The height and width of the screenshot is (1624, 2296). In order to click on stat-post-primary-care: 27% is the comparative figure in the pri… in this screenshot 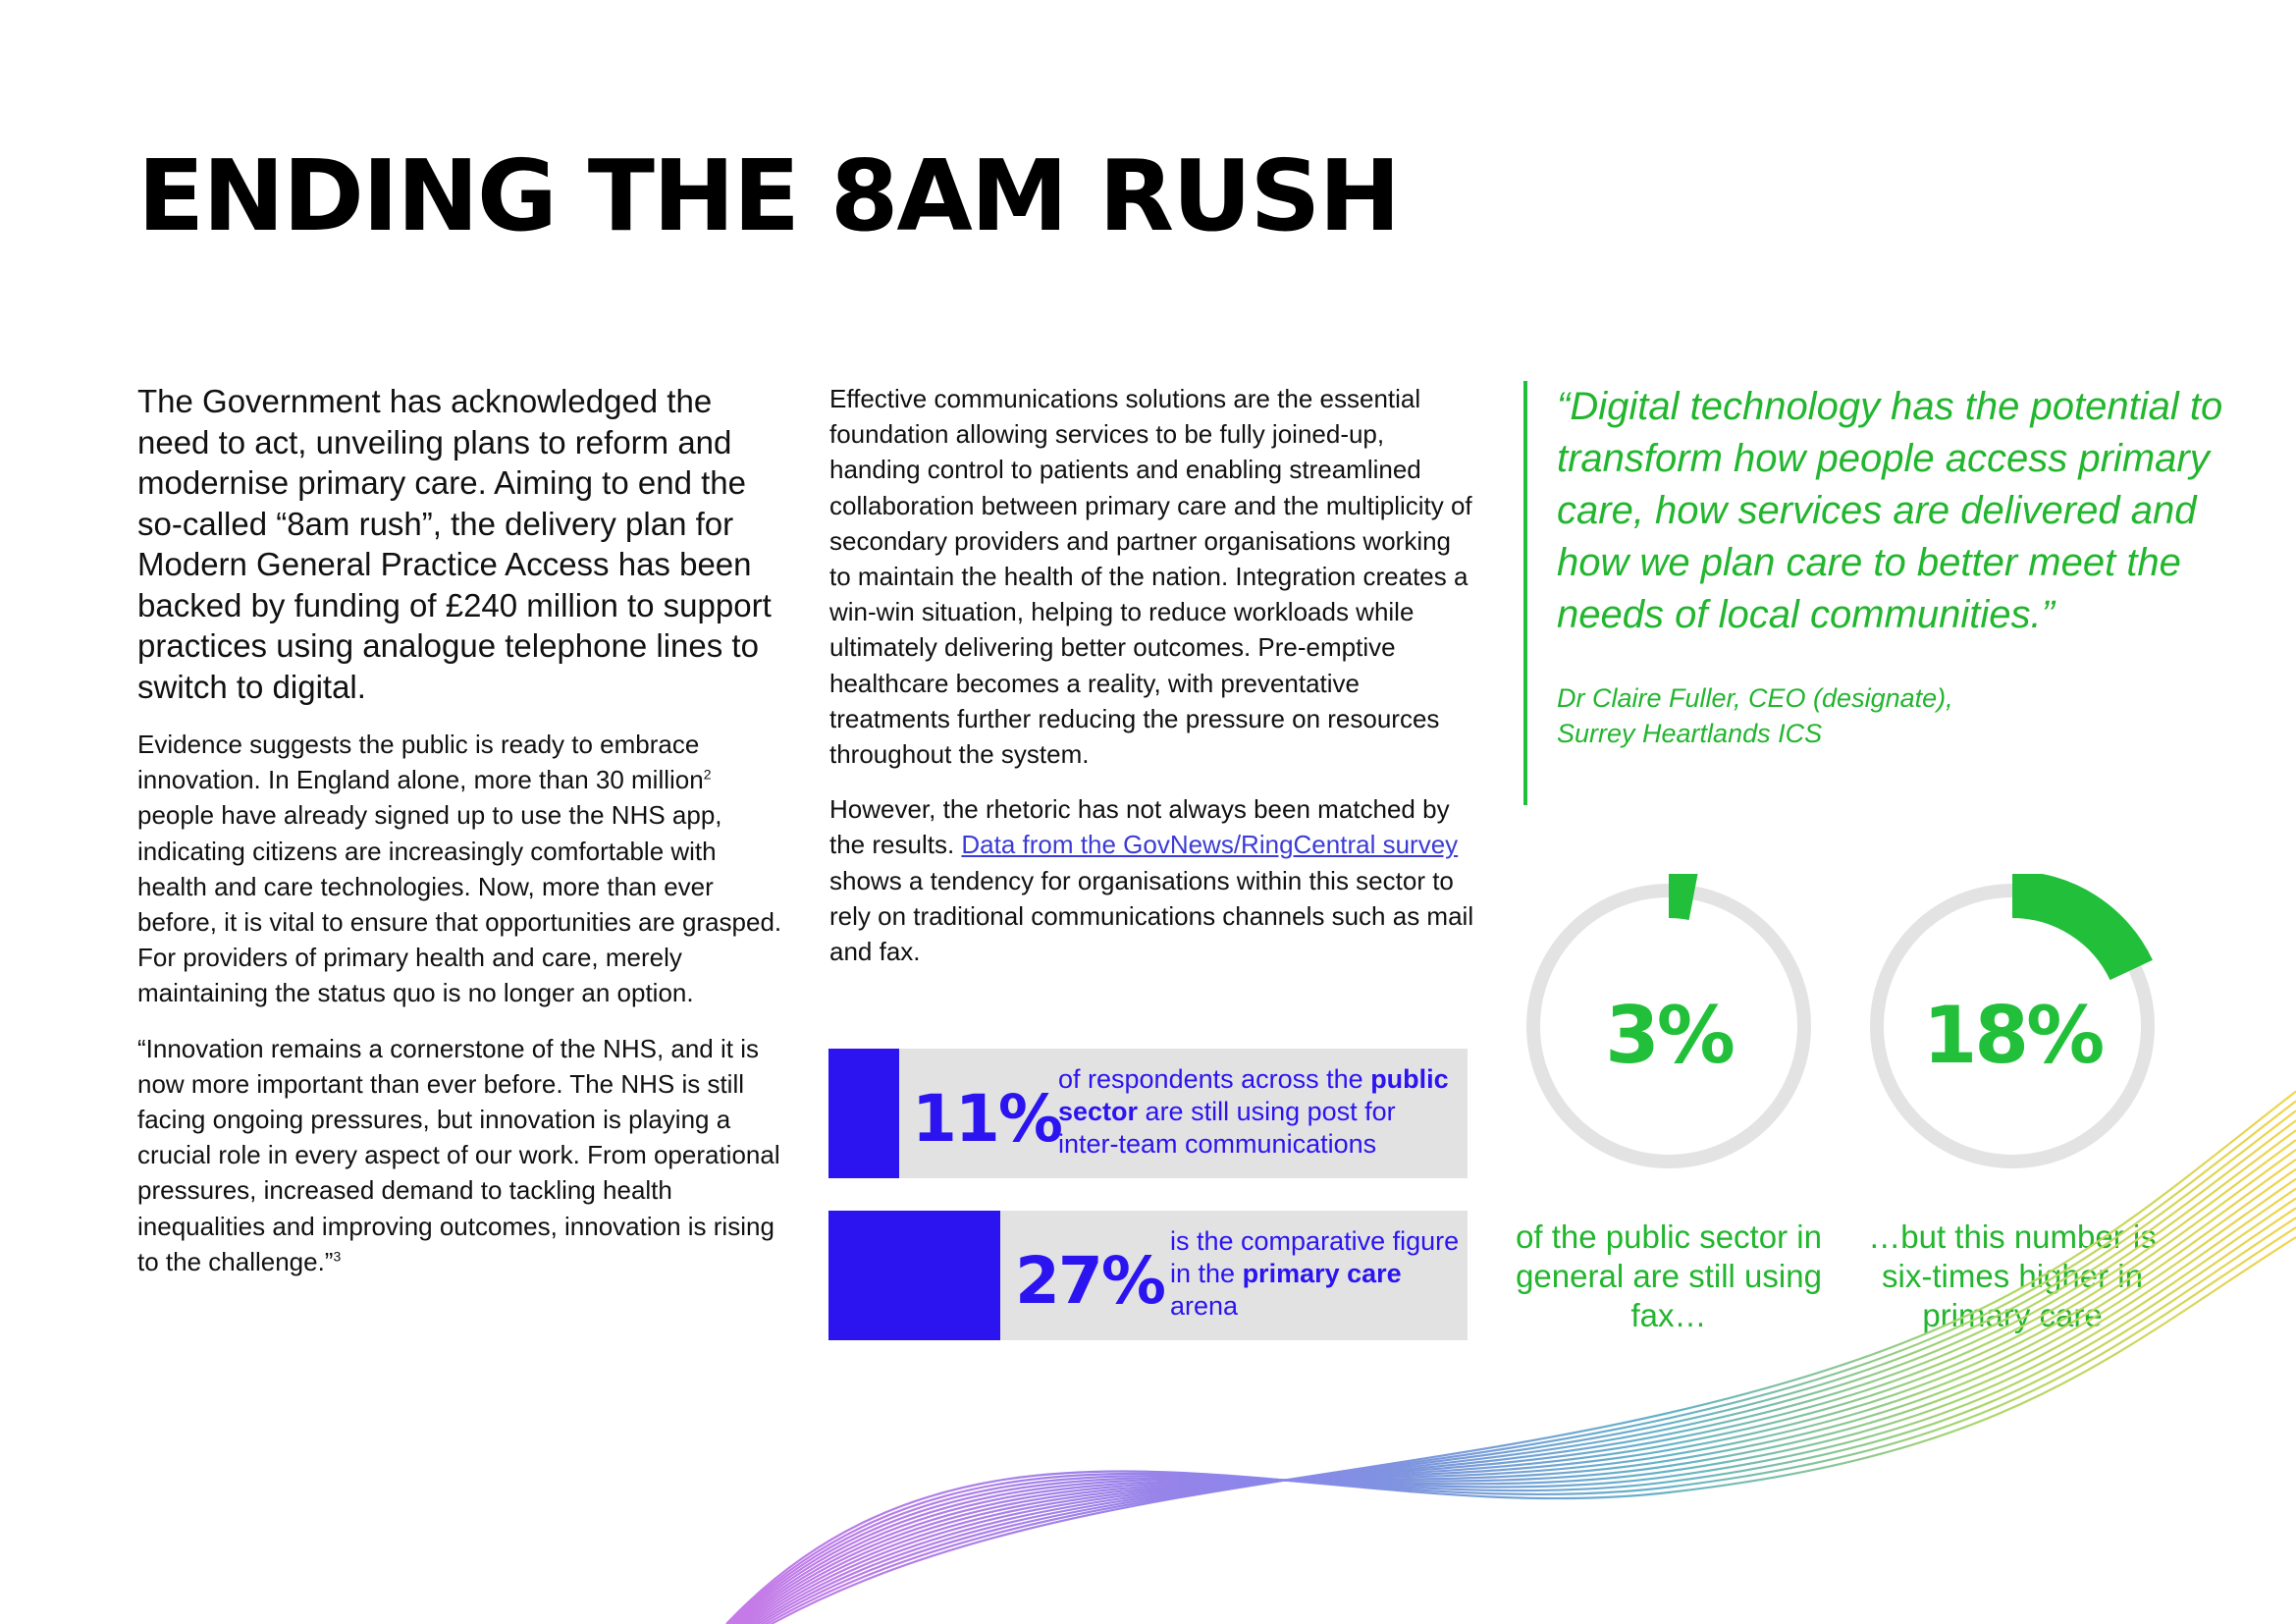, I will do `click(1148, 1275)`.